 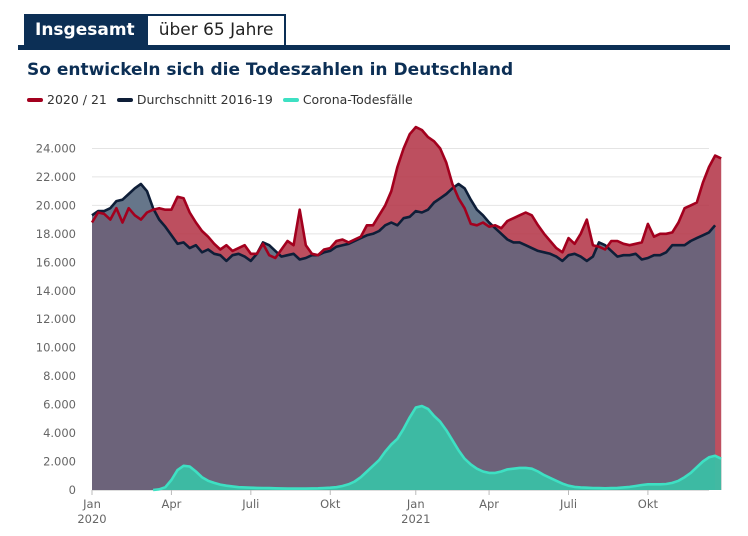 What do you see at coordinates (72, 490) in the screenshot?
I see `y-tick-label: 0` at bounding box center [72, 490].